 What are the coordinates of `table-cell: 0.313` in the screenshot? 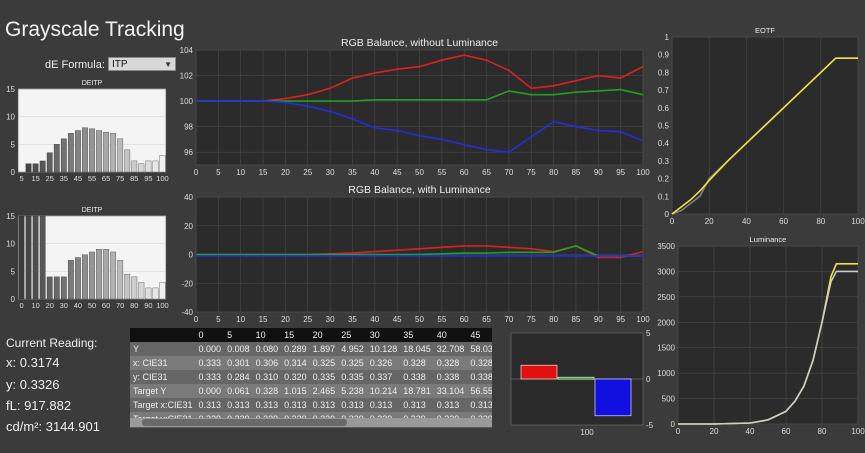 It's located at (267, 405).